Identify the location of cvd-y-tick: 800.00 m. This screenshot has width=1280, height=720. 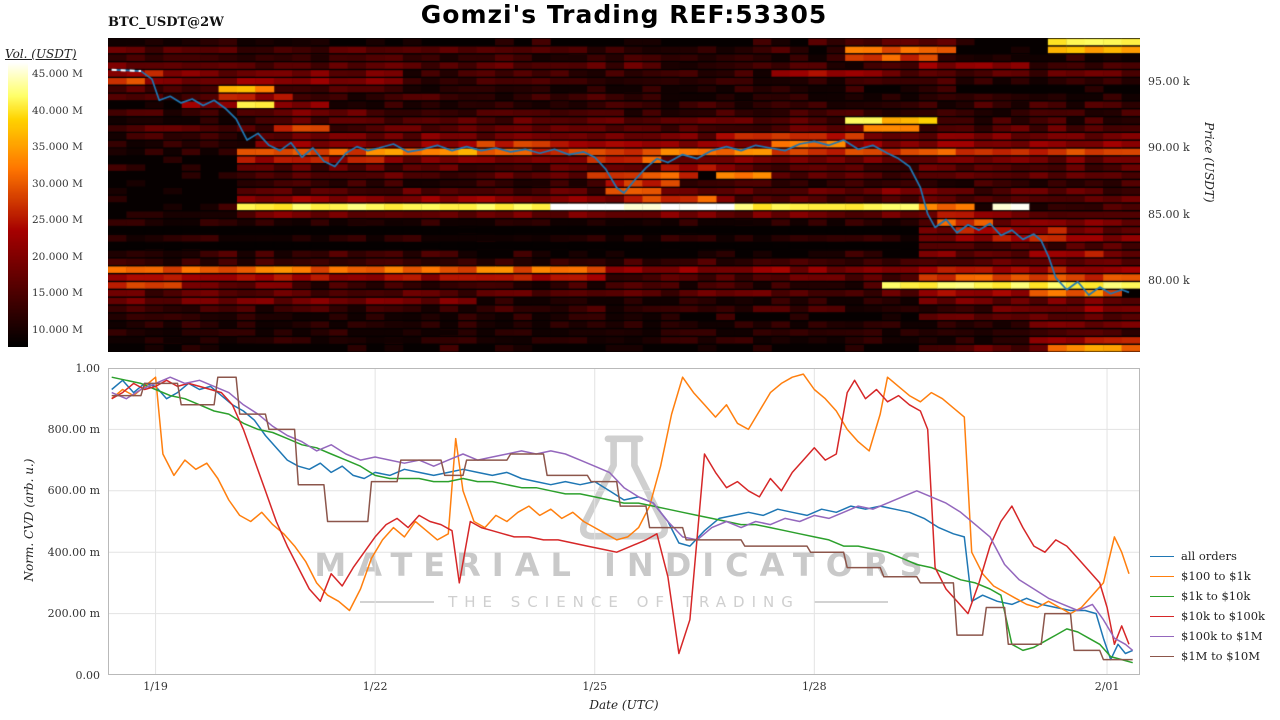
(73, 429).